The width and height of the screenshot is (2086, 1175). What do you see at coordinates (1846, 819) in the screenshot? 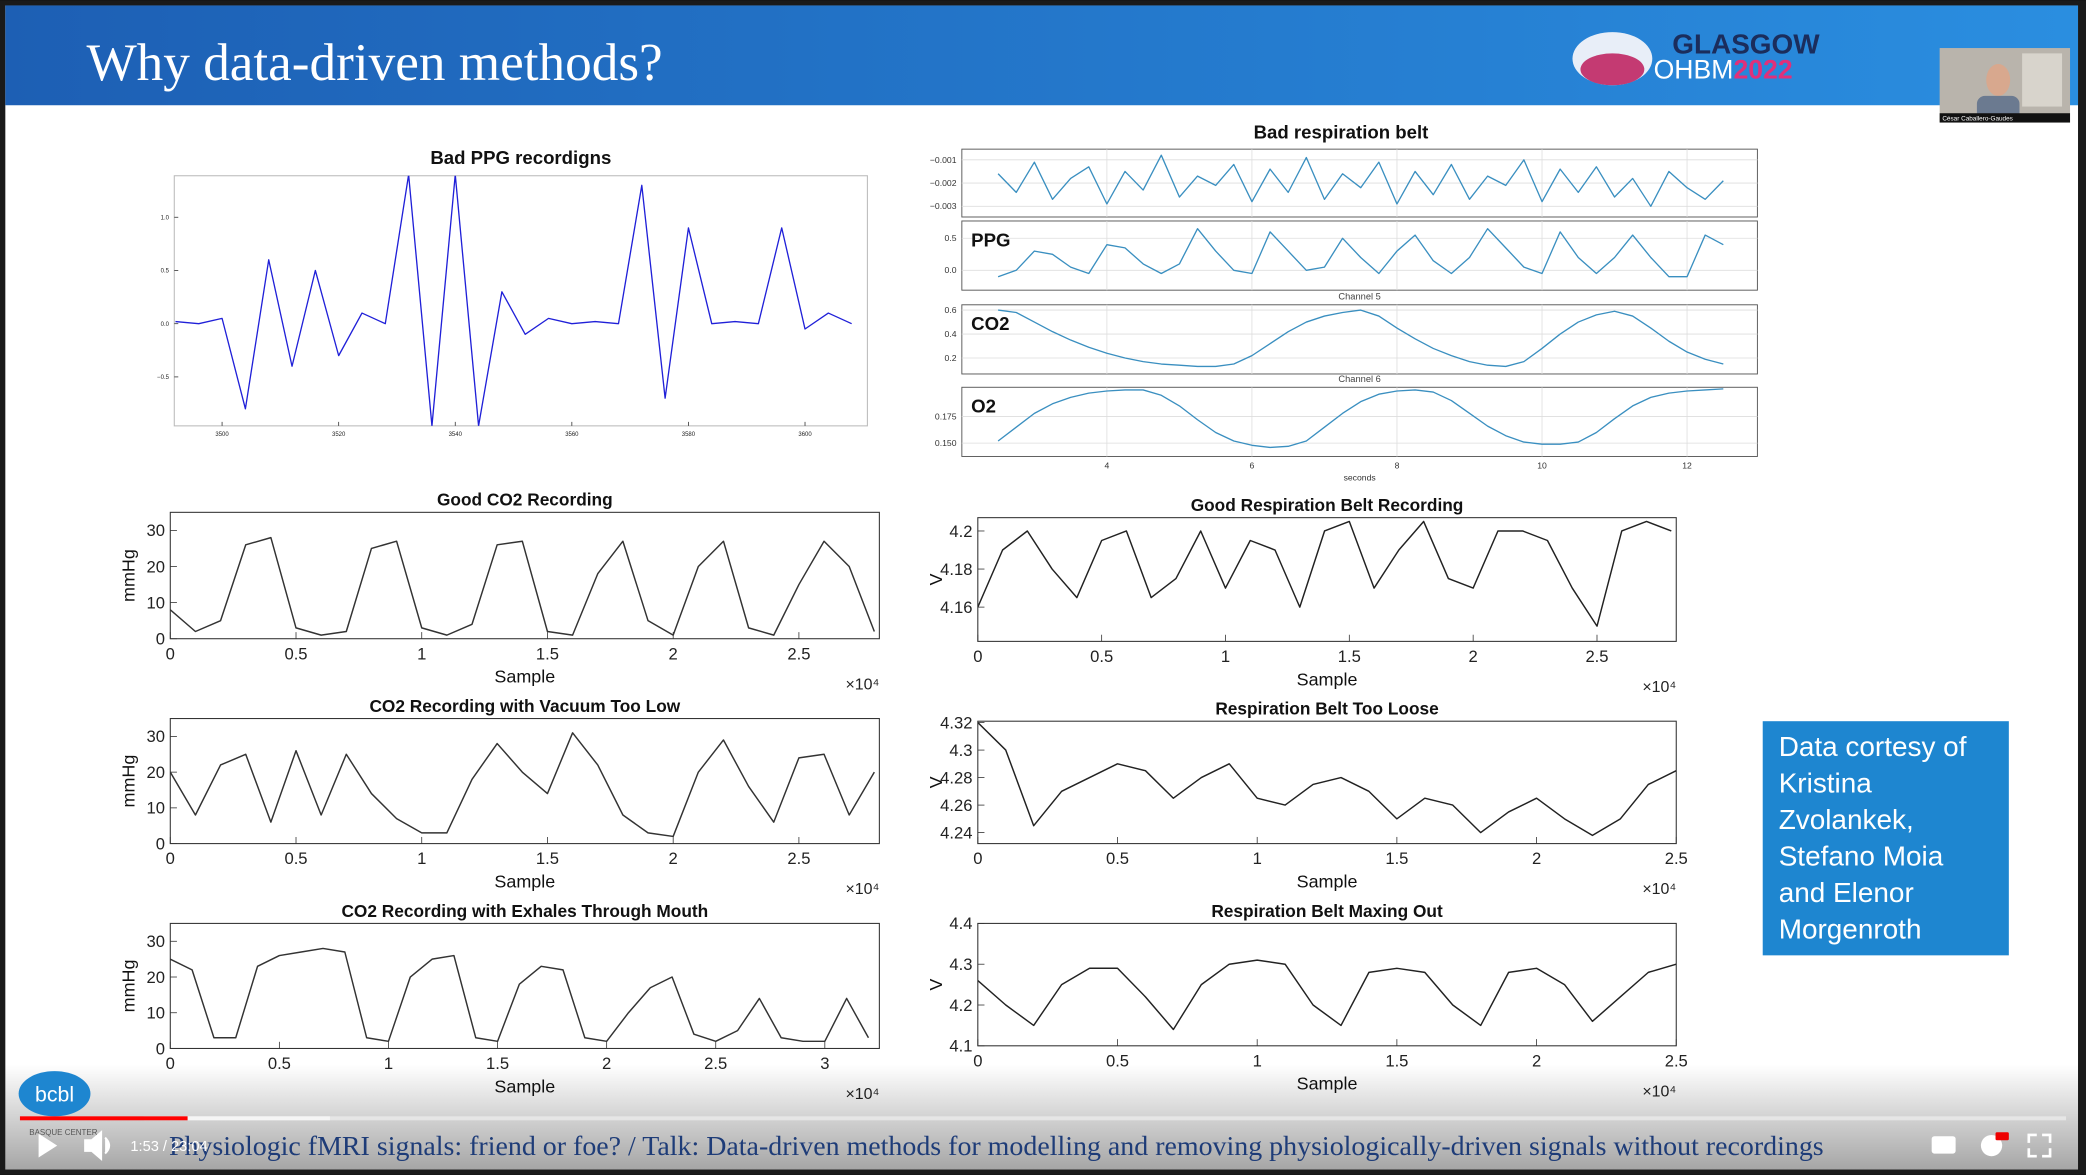
I see `credit-line: Zvolankek,` at bounding box center [1846, 819].